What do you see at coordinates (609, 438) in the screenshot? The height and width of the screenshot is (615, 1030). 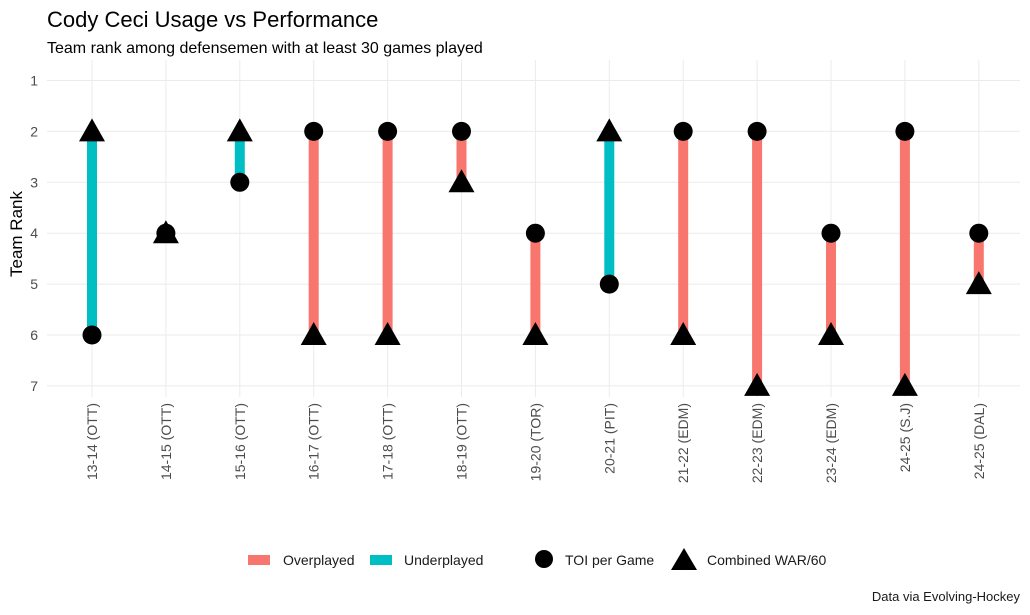 I see `x-tick-label-7: 20-21 (PIT)` at bounding box center [609, 438].